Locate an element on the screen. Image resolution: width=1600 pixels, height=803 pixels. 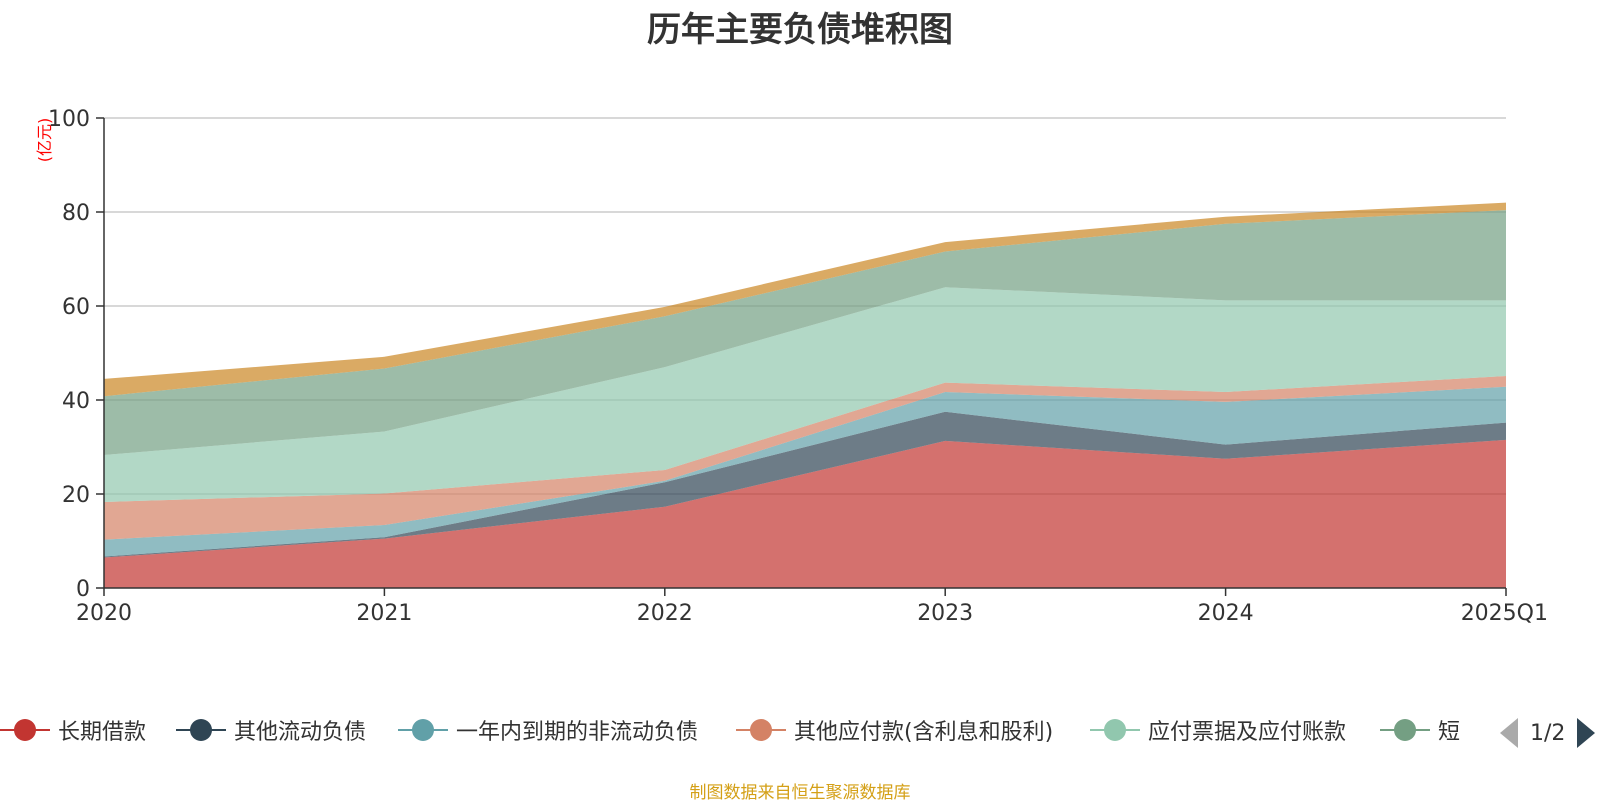
legend-label: 长期借款 is located at coordinates (102, 732).